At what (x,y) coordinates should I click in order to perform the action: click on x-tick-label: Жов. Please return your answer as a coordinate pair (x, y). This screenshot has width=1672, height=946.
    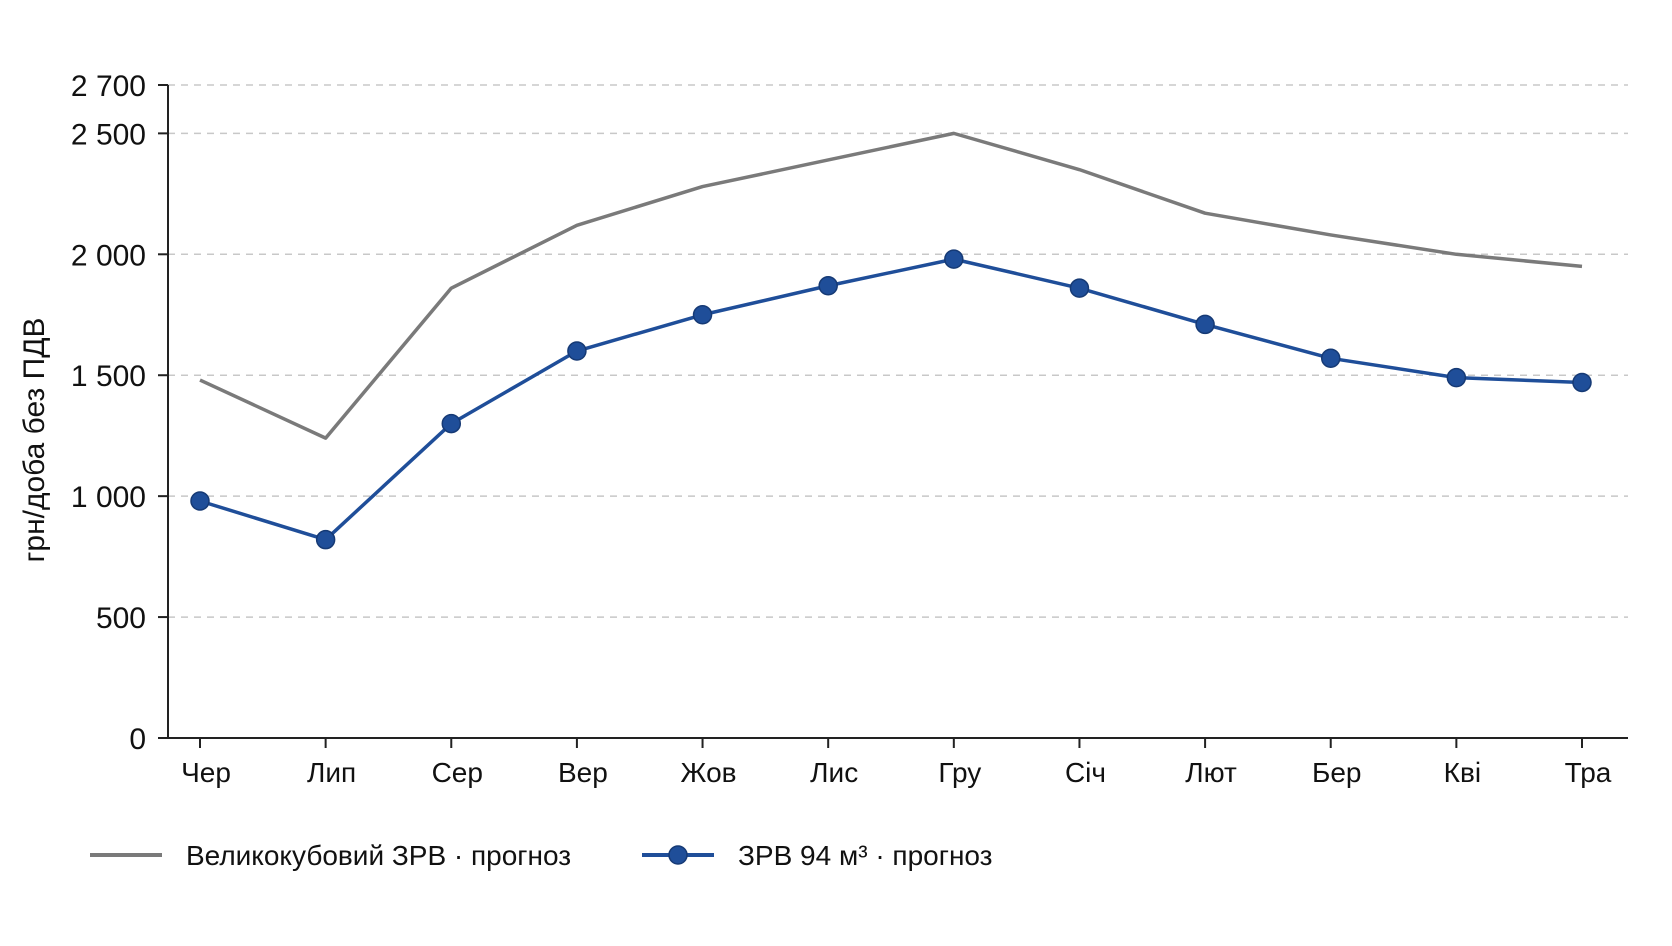
    Looking at the image, I should click on (709, 772).